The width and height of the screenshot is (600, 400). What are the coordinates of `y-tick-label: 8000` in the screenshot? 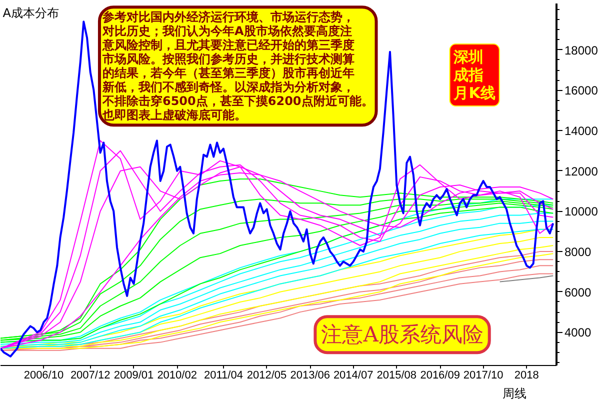 It's located at (578, 252).